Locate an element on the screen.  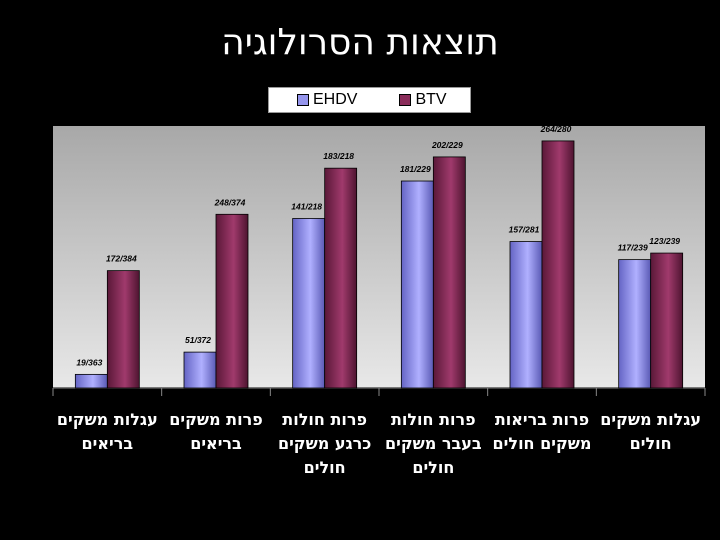
chart-title: תוצאות הסרולוגיה is located at coordinates (360, 42).